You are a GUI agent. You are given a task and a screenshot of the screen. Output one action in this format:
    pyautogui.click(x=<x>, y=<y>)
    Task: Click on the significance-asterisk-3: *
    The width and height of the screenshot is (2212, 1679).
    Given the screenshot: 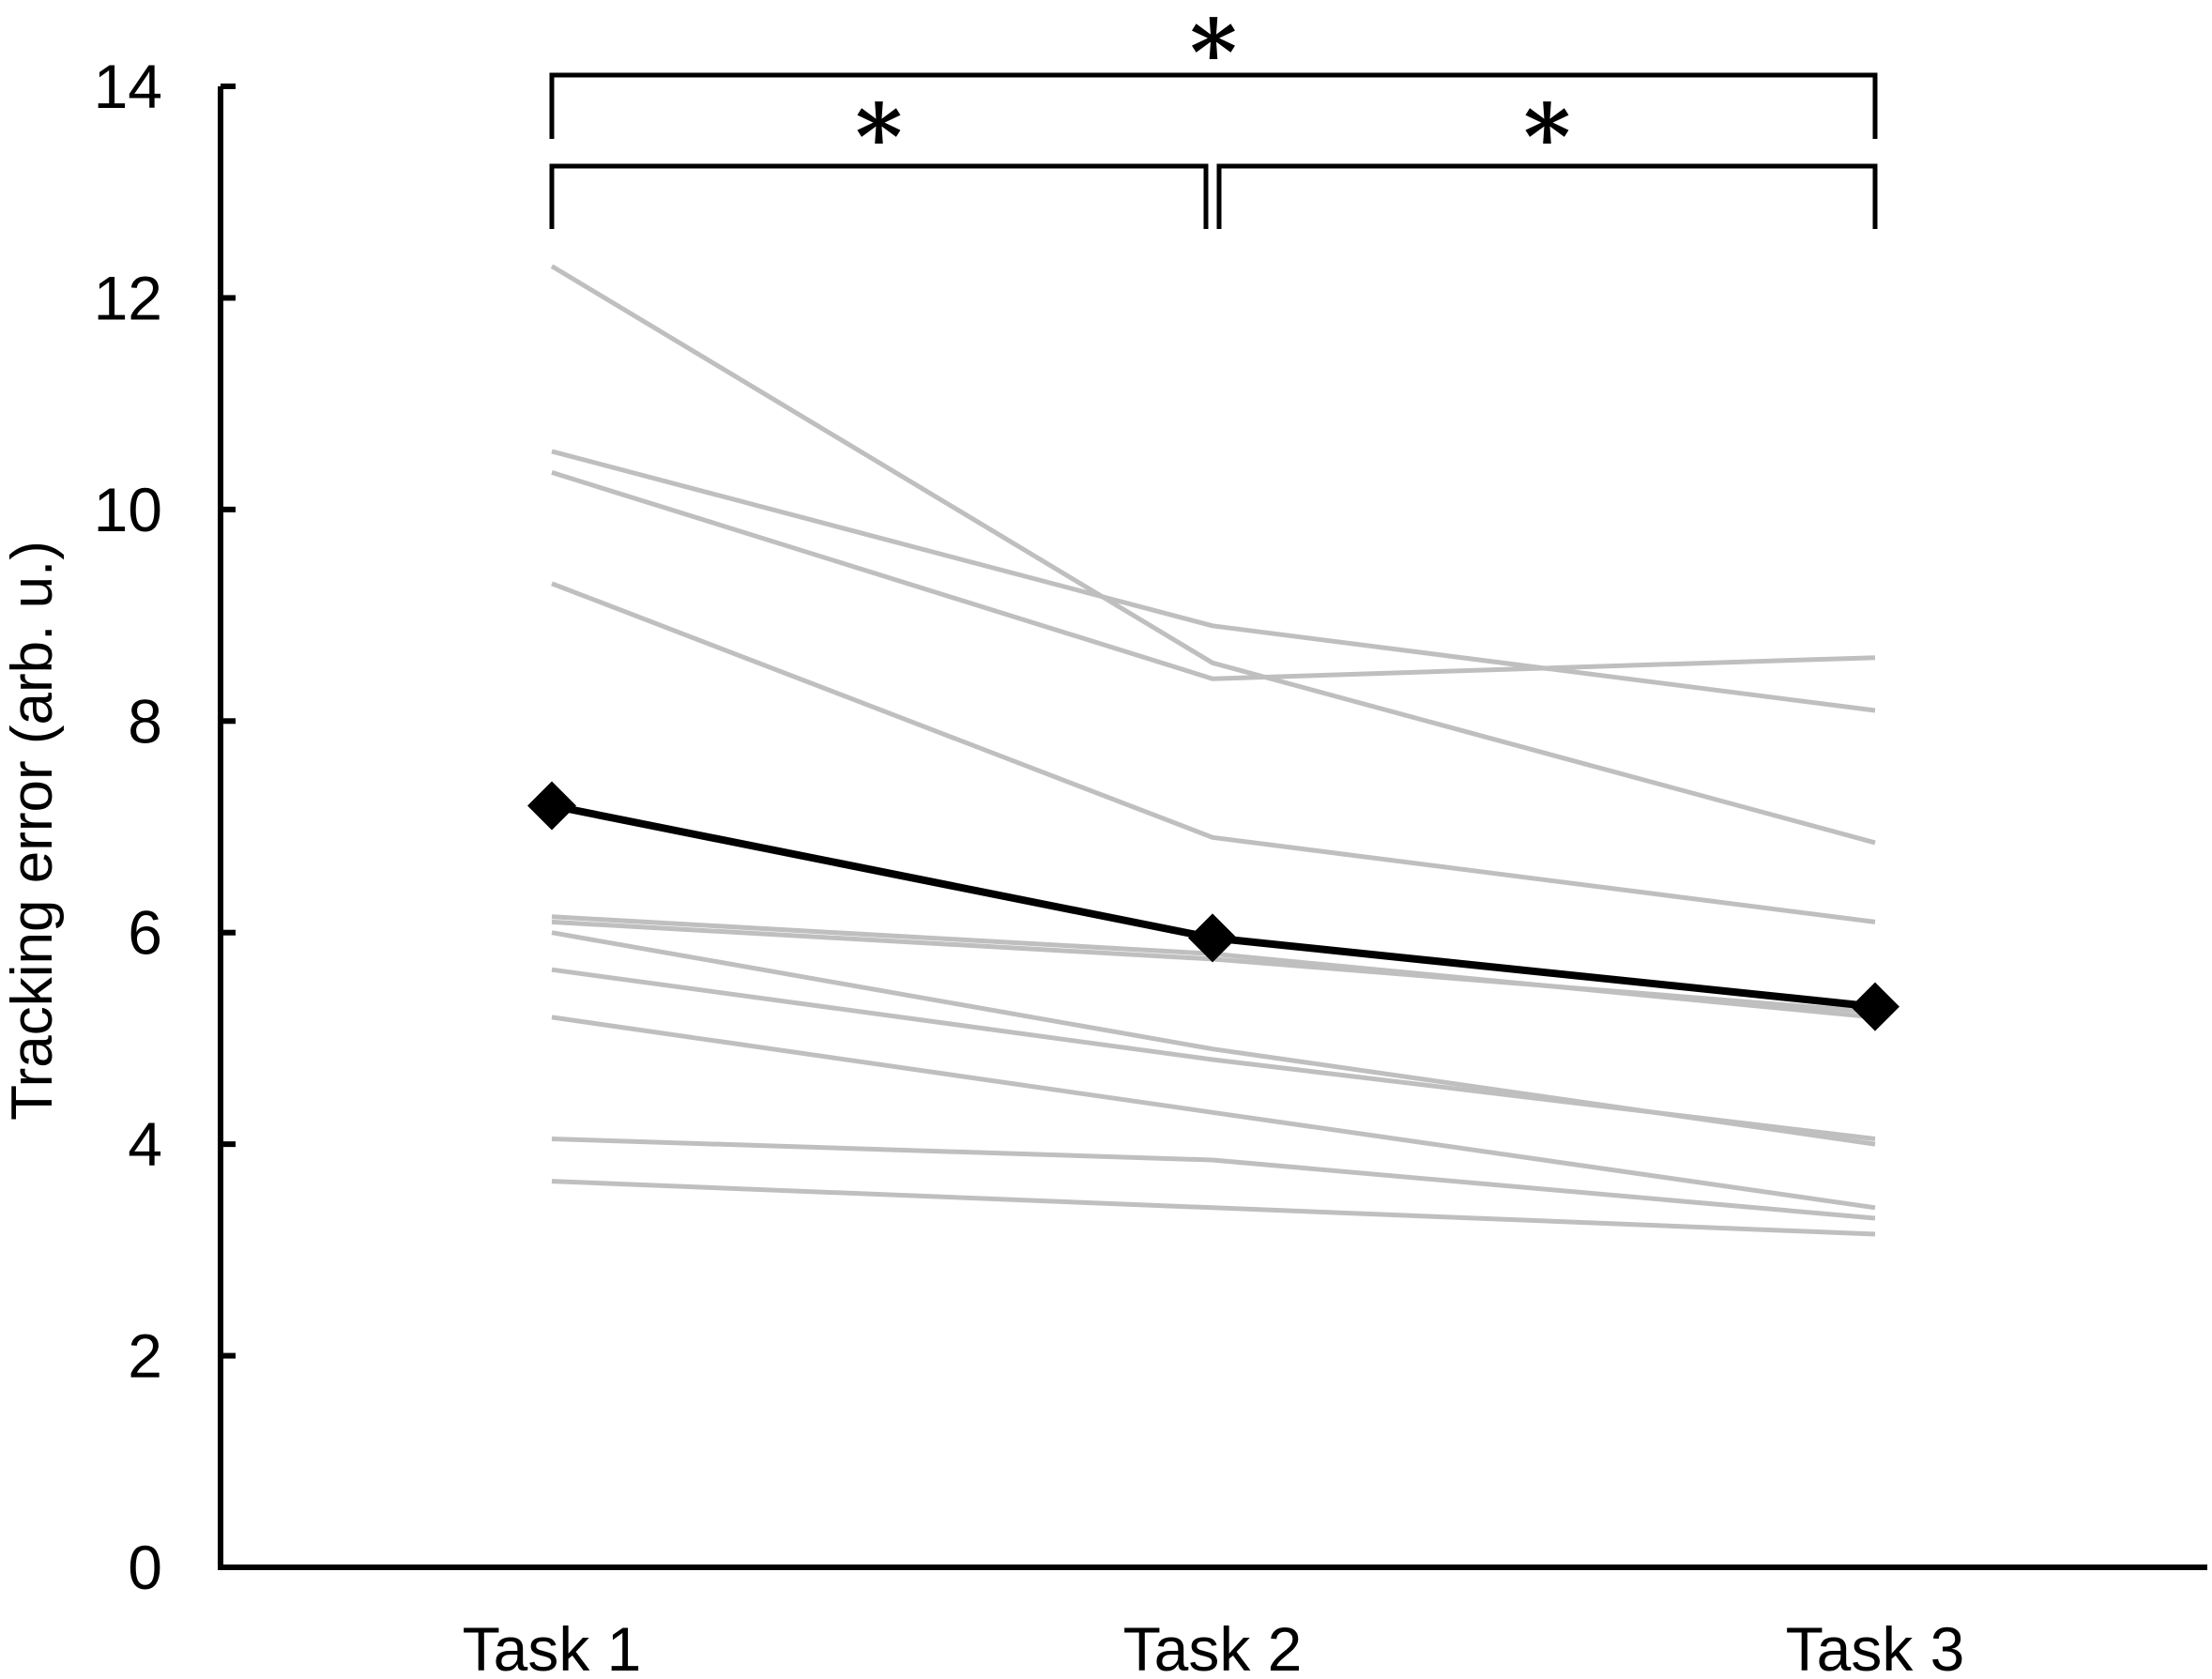 What is the action you would take?
    pyautogui.click(x=1546, y=137)
    